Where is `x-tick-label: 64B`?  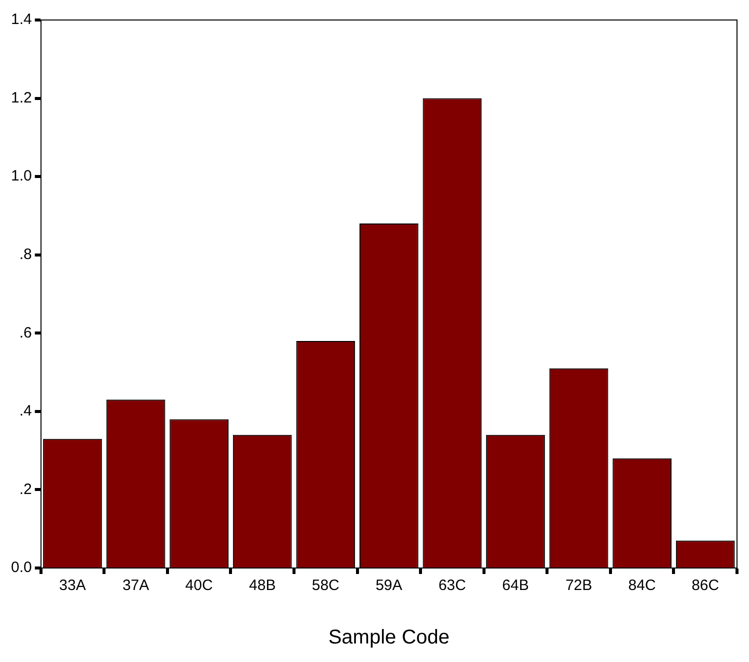 x-tick-label: 64B is located at coordinates (515, 585).